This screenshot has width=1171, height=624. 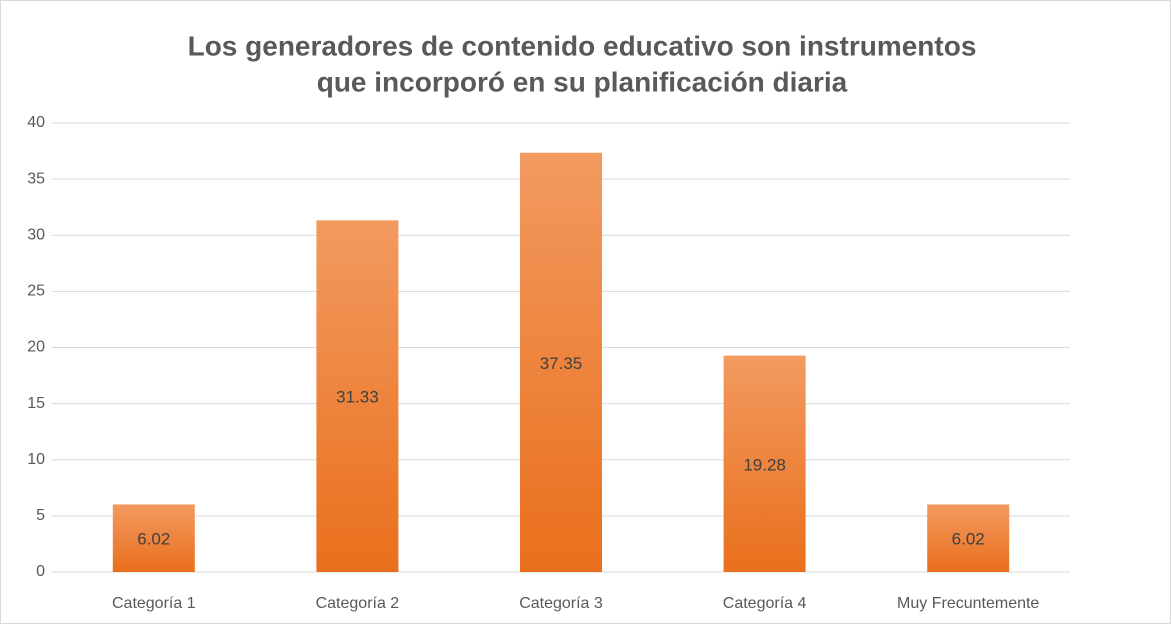 I want to click on y-tick-label: 30, so click(x=36, y=234).